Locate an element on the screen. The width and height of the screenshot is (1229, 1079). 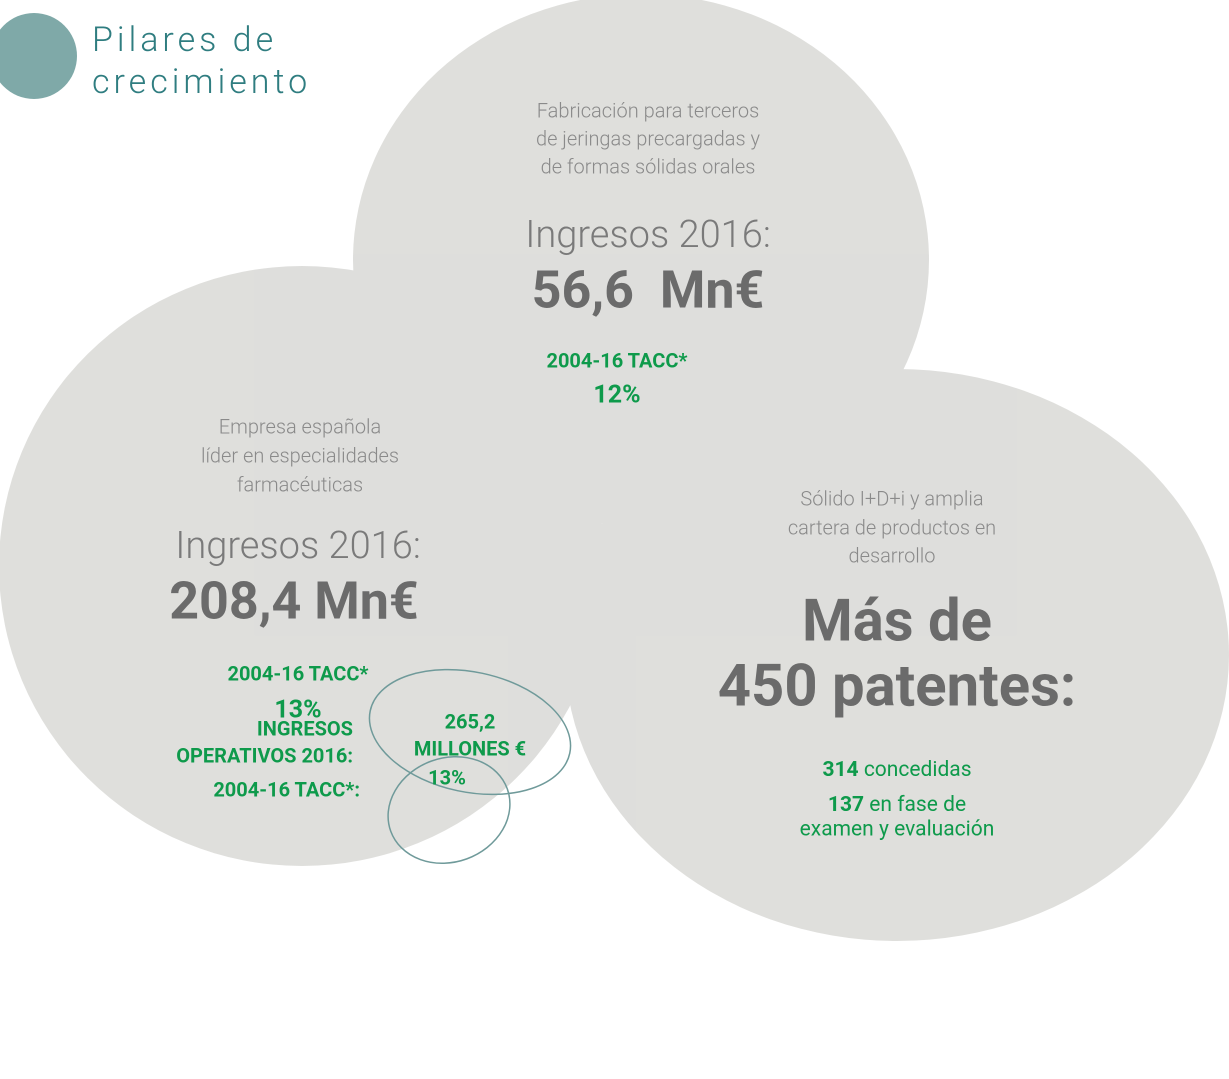
description: Empresa española is located at coordinates (300, 426).